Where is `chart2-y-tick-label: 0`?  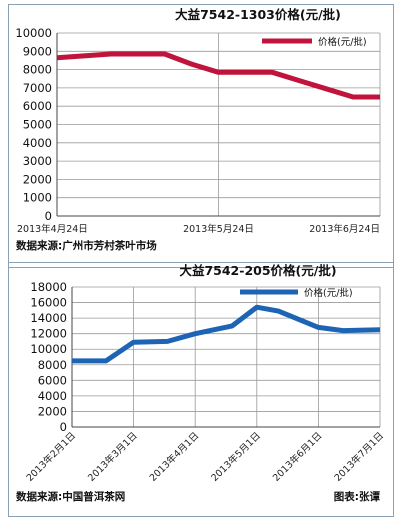 chart2-y-tick-label: 0 is located at coordinates (63, 427).